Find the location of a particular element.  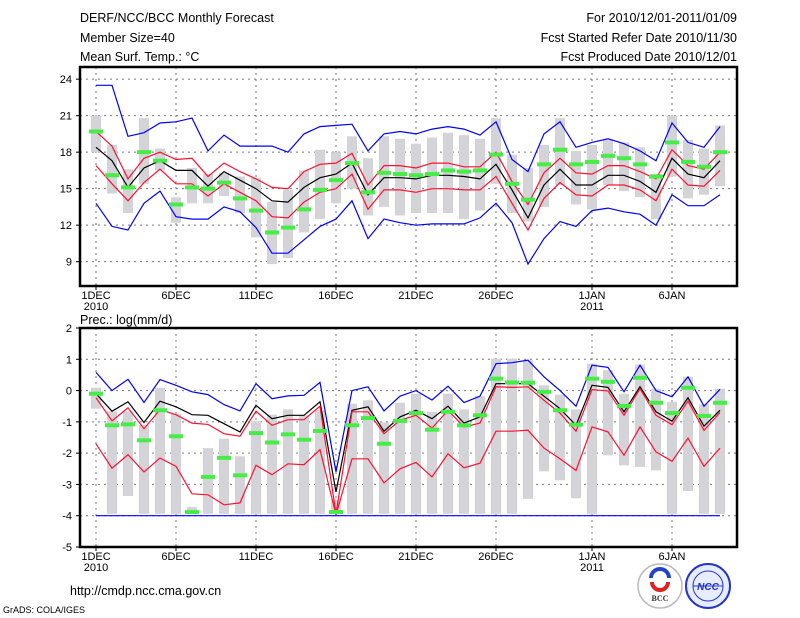

x-tick-label: 6DEC is located at coordinates (175, 296).